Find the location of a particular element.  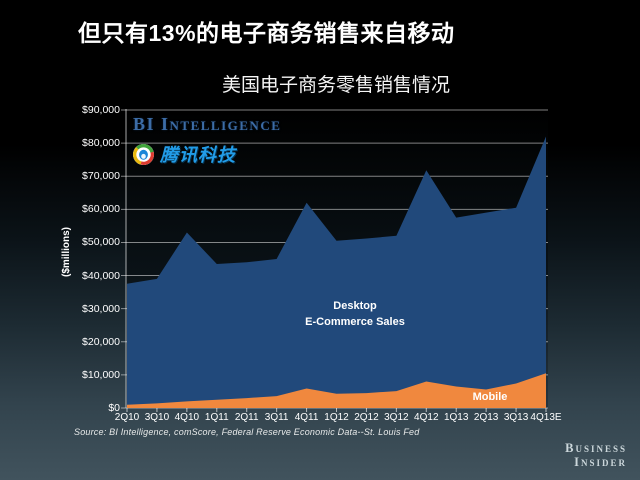

x-tick-label: 1Q12 is located at coordinates (336, 417).